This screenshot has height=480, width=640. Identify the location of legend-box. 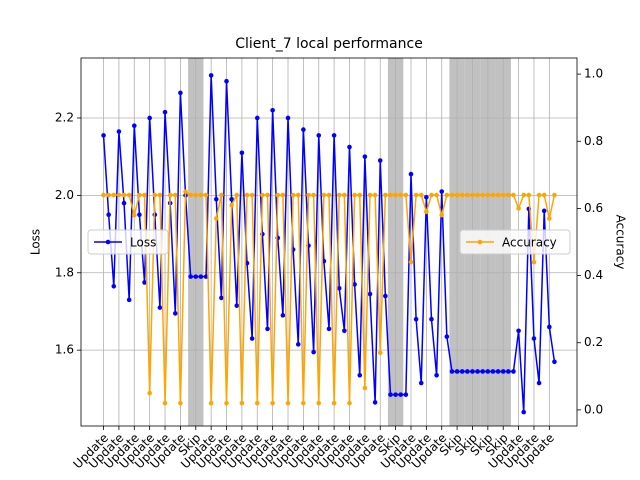
(515, 242).